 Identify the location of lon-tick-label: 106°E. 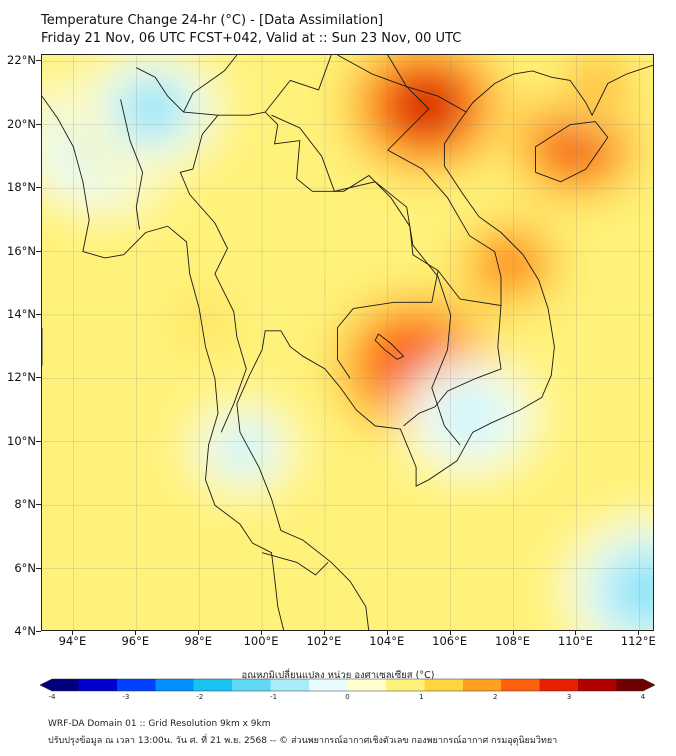
(450, 641).